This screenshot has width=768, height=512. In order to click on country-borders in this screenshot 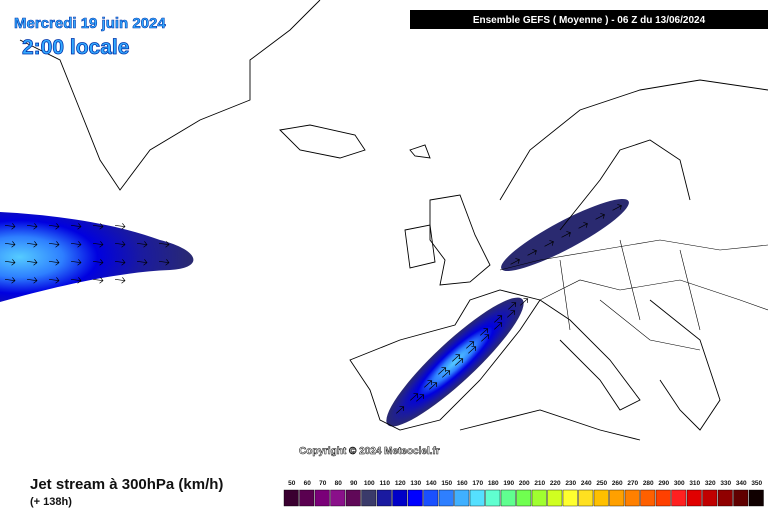, I will do `click(633, 295)`.